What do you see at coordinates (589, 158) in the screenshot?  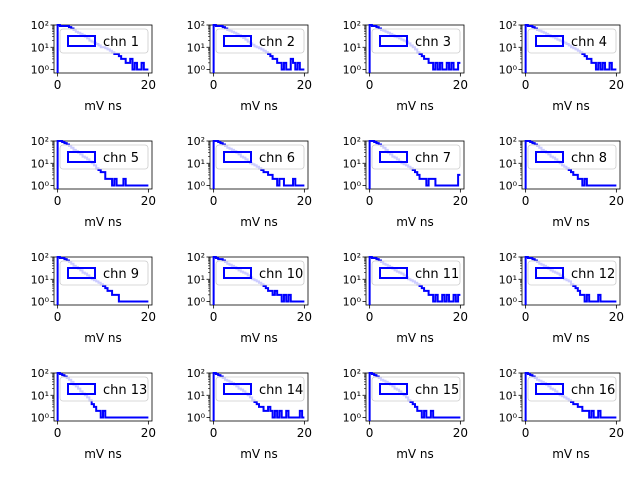 I see `legend-label: chn 8` at bounding box center [589, 158].